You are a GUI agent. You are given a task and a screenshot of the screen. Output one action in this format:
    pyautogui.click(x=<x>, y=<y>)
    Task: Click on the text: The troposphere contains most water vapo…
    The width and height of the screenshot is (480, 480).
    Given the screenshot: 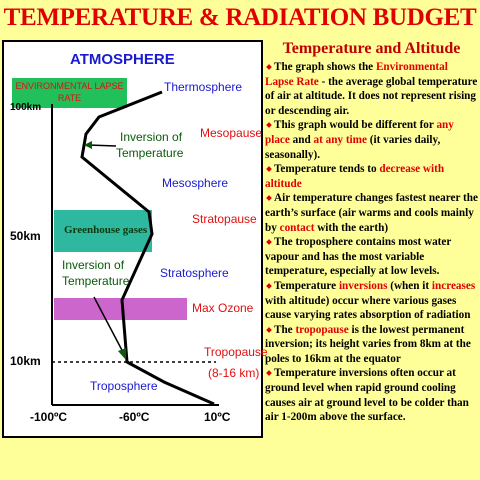 What is the action you would take?
    pyautogui.click(x=358, y=257)
    